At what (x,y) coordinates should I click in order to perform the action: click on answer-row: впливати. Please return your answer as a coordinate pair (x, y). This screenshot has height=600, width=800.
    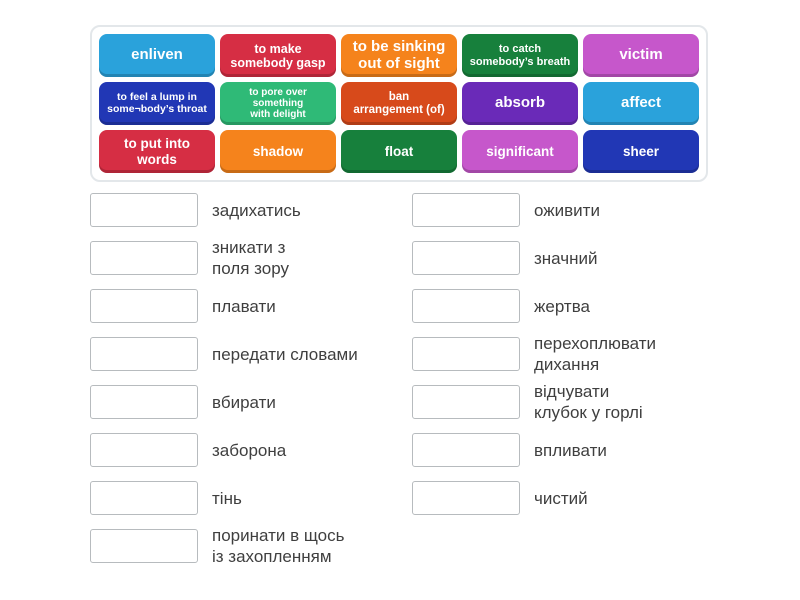
    Looking at the image, I should click on (534, 450).